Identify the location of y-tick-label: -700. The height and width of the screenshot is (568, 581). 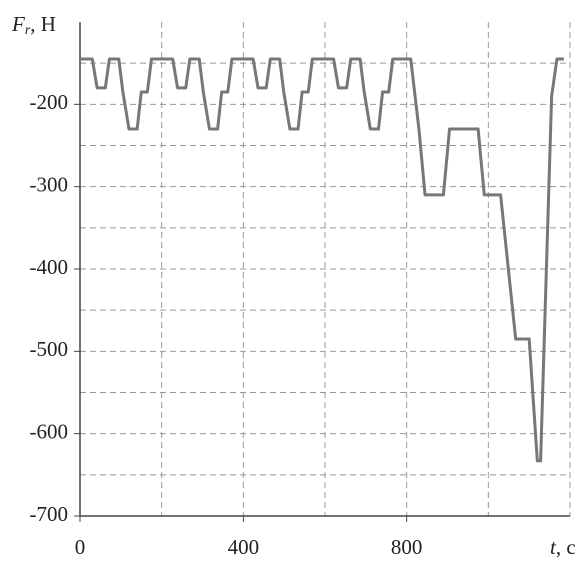
(49, 514).